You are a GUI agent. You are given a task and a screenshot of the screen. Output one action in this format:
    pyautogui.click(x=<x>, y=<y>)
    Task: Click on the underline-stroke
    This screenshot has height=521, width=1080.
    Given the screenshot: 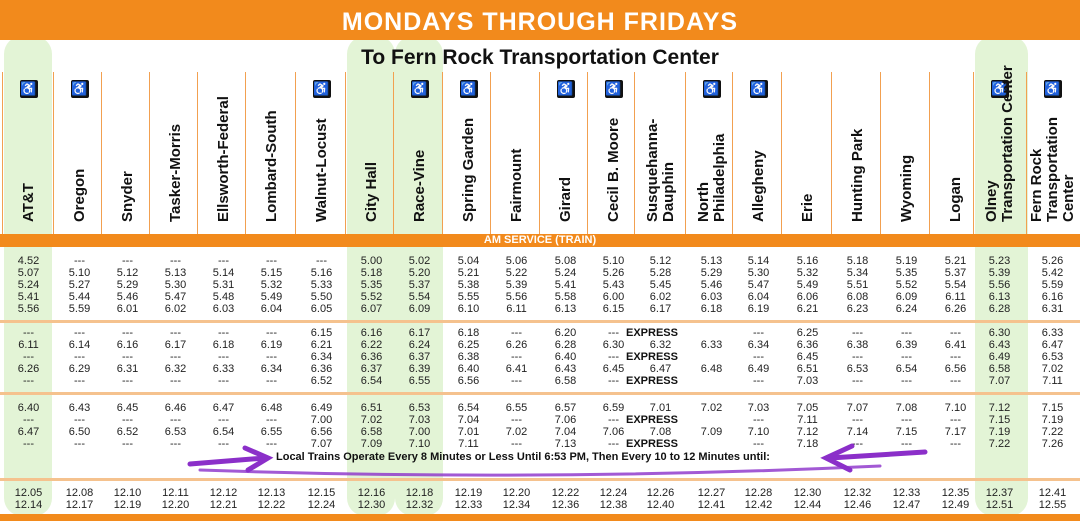 What is the action you would take?
    pyautogui.click(x=540, y=470)
    